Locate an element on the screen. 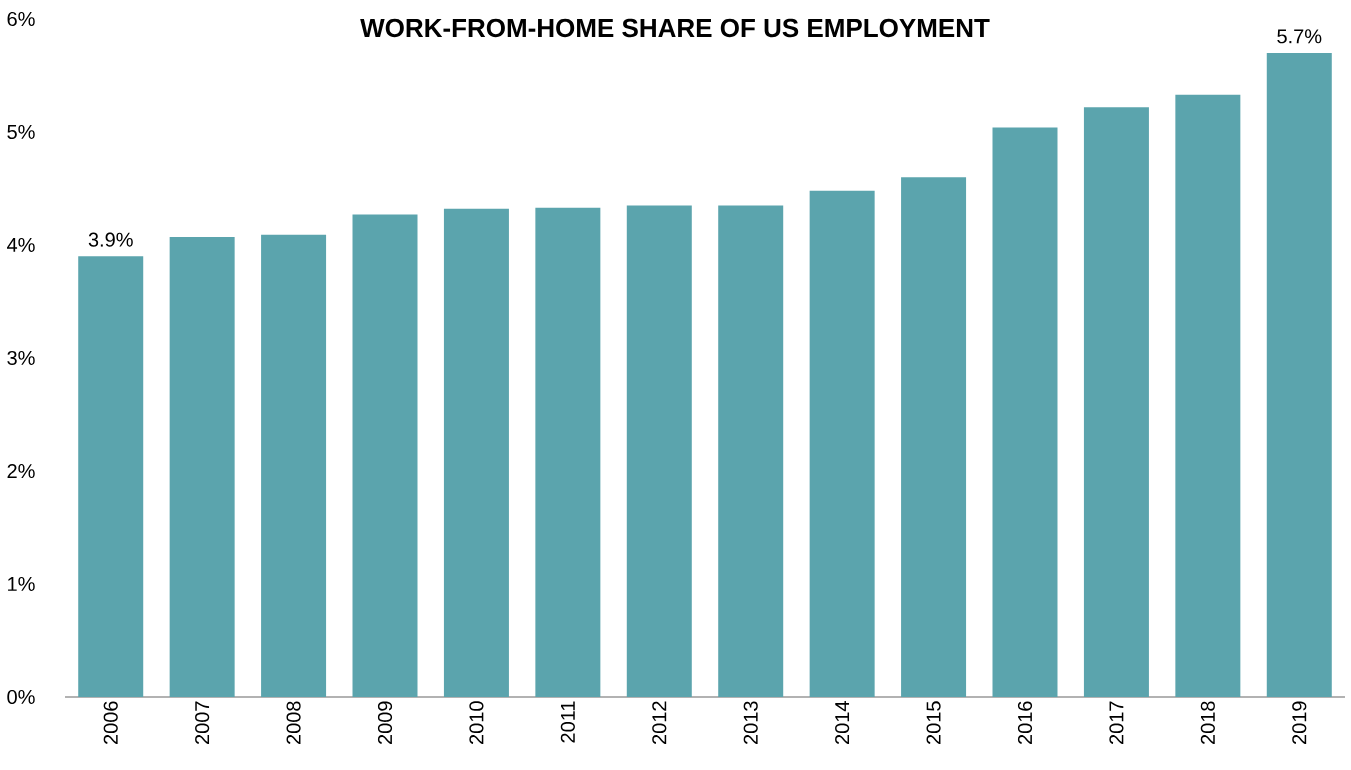 This screenshot has height=770, width=1351. x-tick-label: 2015 is located at coordinates (933, 723).